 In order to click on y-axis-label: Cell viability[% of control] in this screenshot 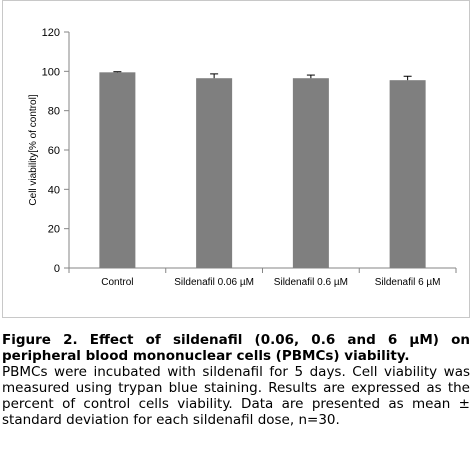, I will do `click(33, 149)`.